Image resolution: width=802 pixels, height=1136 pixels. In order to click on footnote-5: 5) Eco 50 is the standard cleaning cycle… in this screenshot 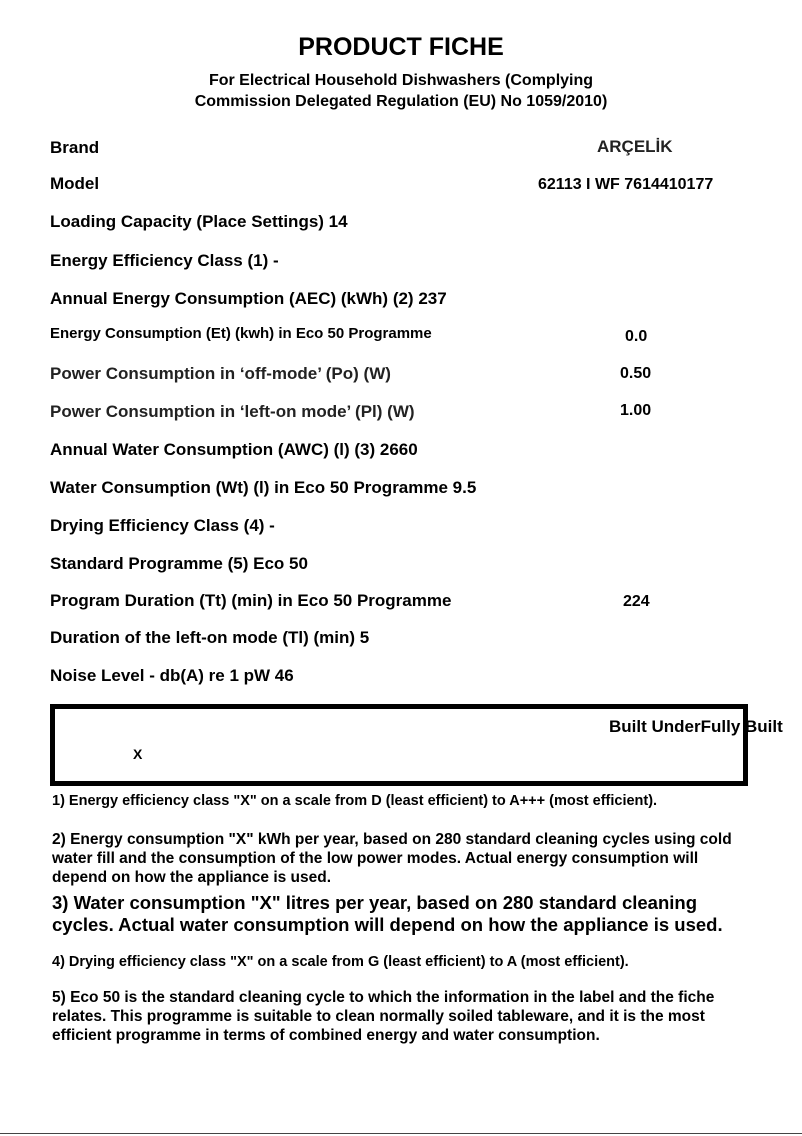, I will do `click(383, 1016)`.